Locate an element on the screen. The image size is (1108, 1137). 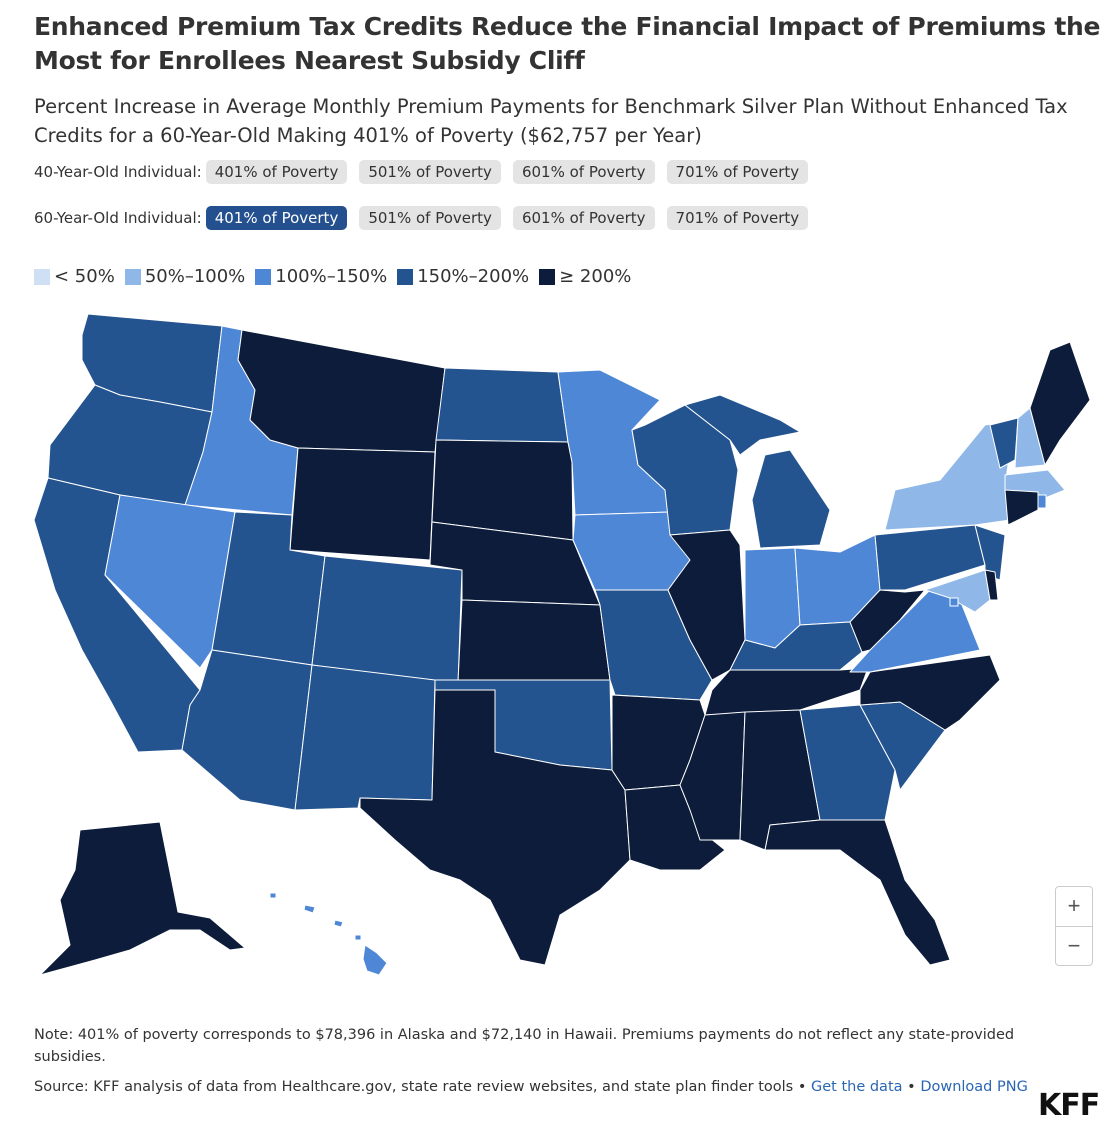
state-AZ is located at coordinates (247, 730).